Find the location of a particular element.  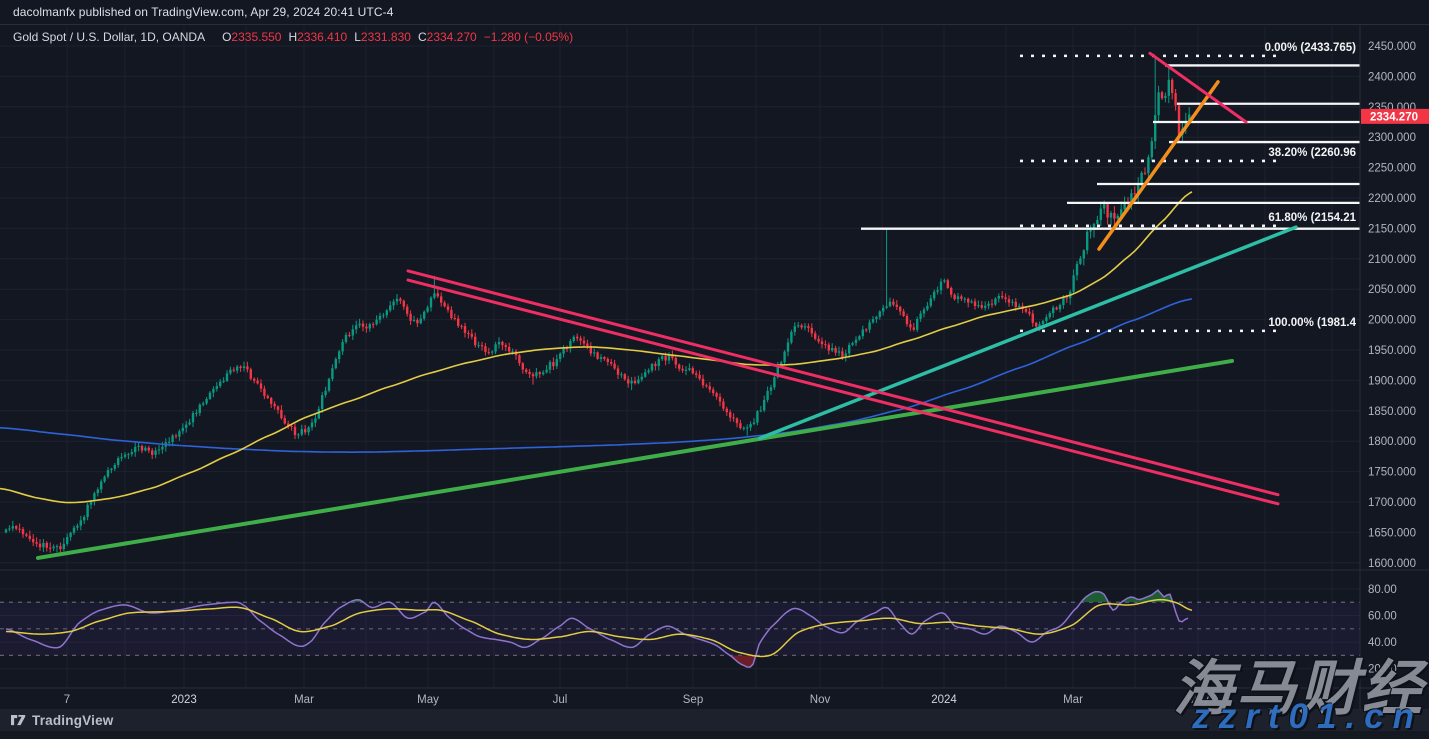

teal-support-trendline is located at coordinates (1028, 332).